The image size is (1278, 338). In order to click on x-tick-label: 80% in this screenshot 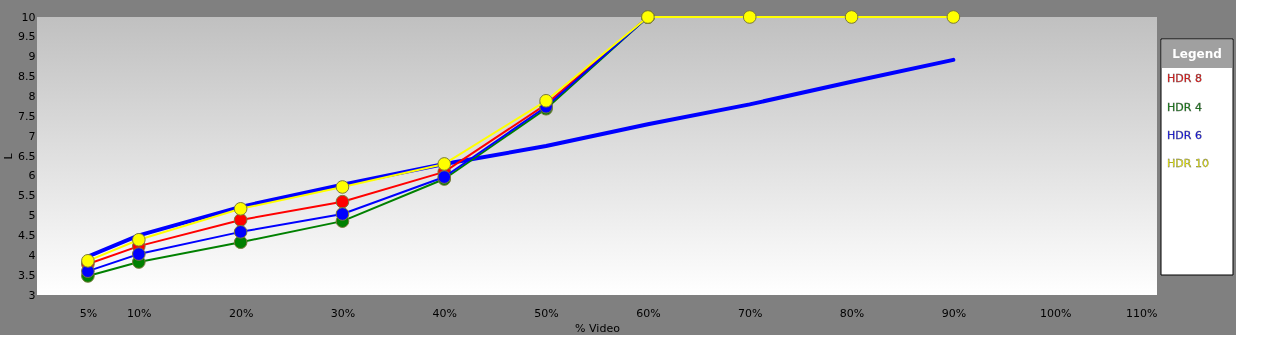, I will do `click(852, 313)`.